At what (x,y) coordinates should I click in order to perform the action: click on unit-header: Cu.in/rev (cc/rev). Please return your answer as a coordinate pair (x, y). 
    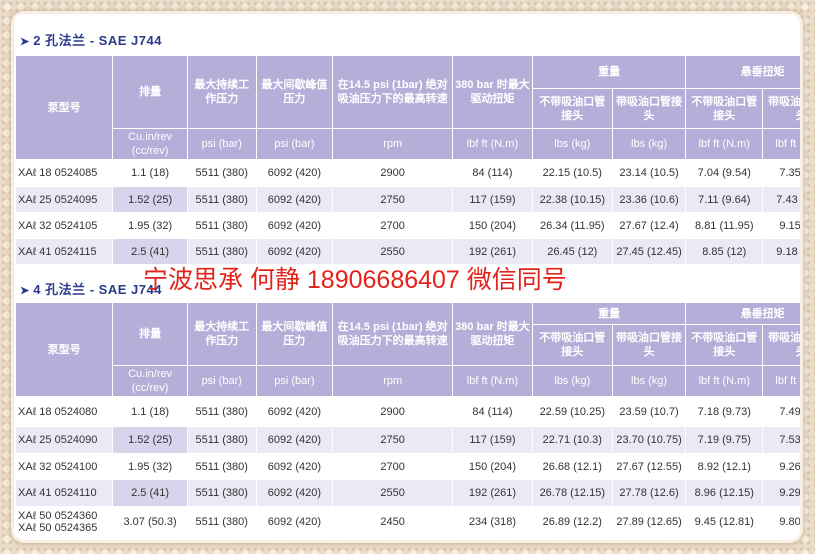
    Looking at the image, I should click on (150, 144).